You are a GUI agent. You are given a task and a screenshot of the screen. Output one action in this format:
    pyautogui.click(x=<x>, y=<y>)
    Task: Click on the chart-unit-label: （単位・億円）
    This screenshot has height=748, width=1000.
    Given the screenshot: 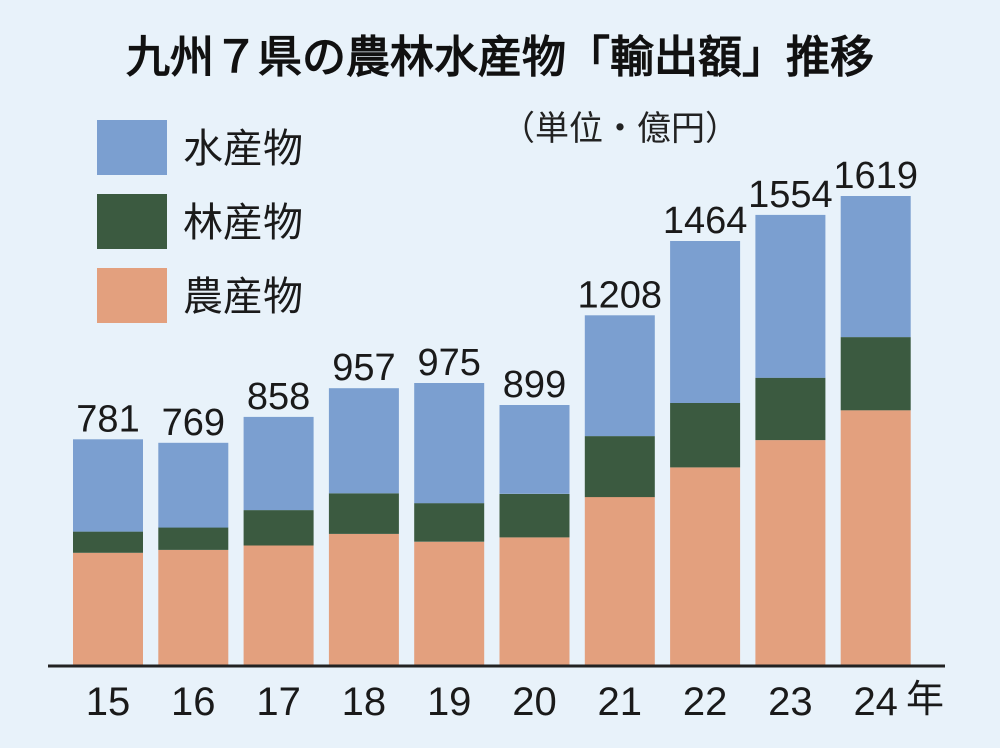 What is the action you would take?
    pyautogui.click(x=620, y=129)
    